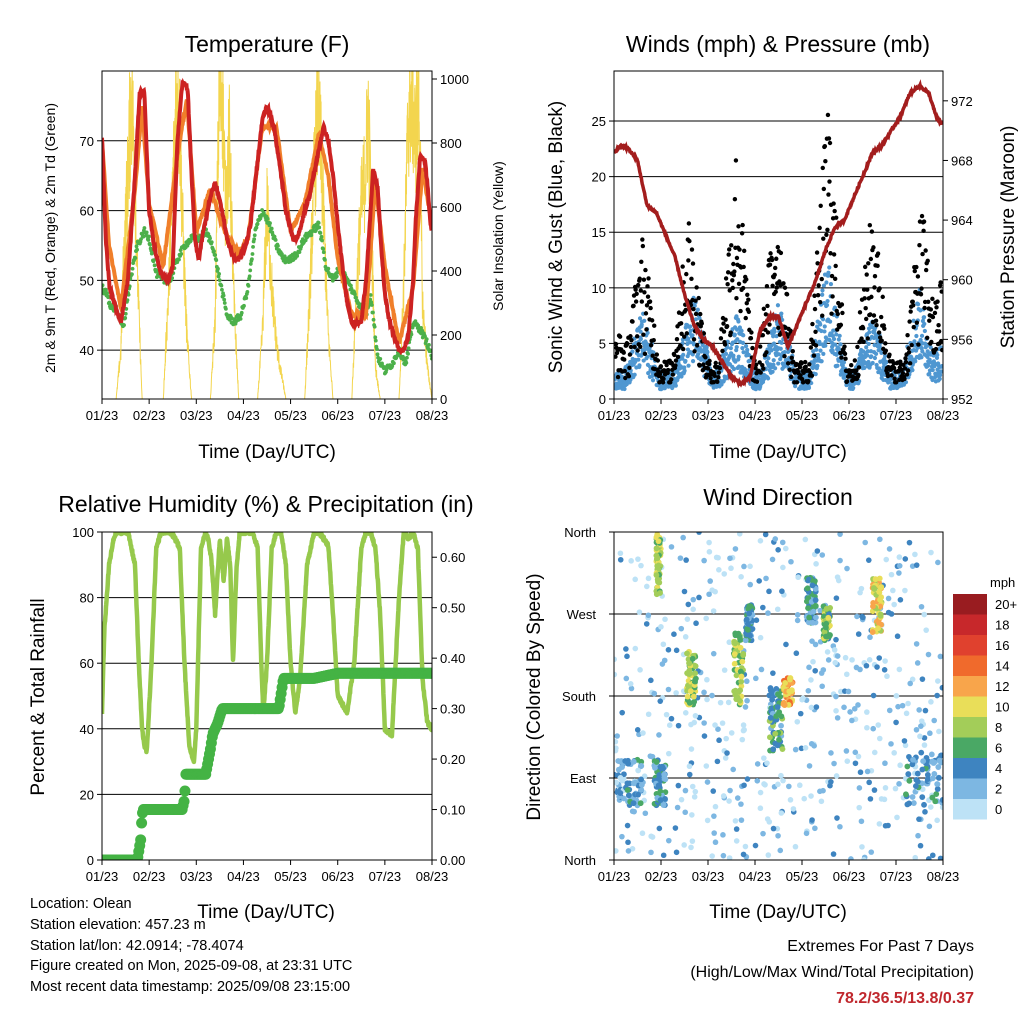  Describe the element at coordinates (81, 904) in the screenshot. I see `station-location: Location: Olean` at that location.